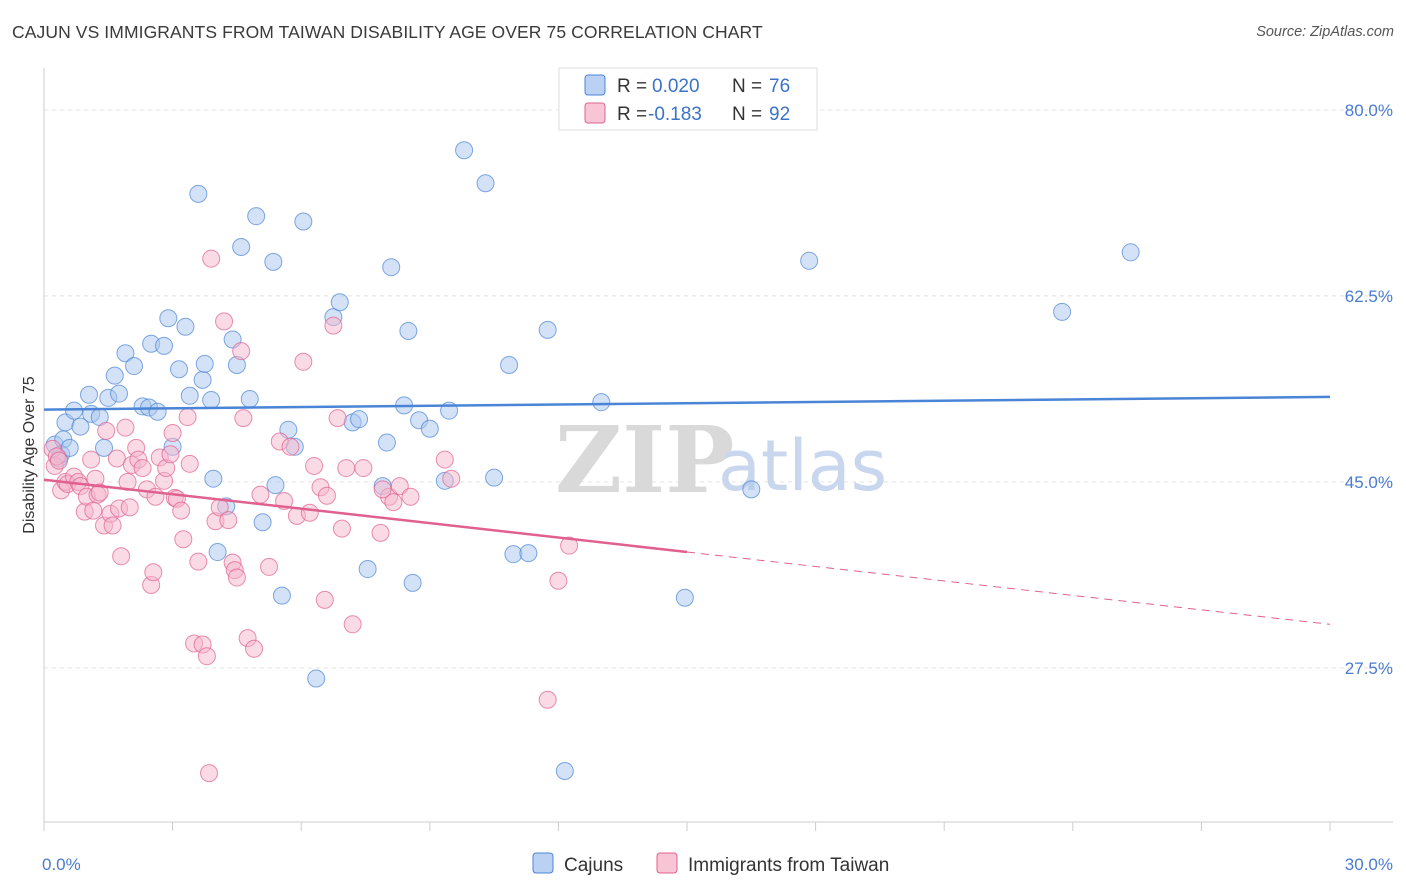 Image resolution: width=1406 pixels, height=892 pixels. I want to click on y-axis-label: Disability Age Over 75, so click(29, 455).